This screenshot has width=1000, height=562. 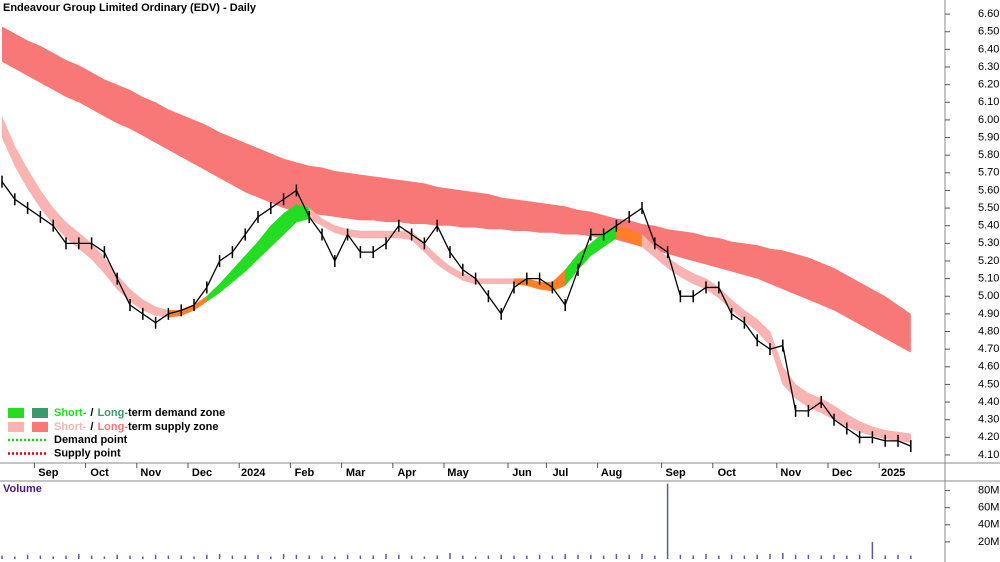 I want to click on x-tick-label: Apr, so click(x=407, y=473).